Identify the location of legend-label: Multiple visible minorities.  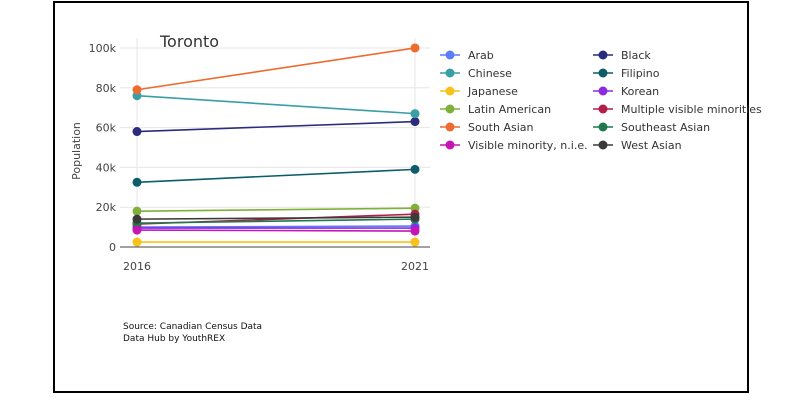
(691, 109).